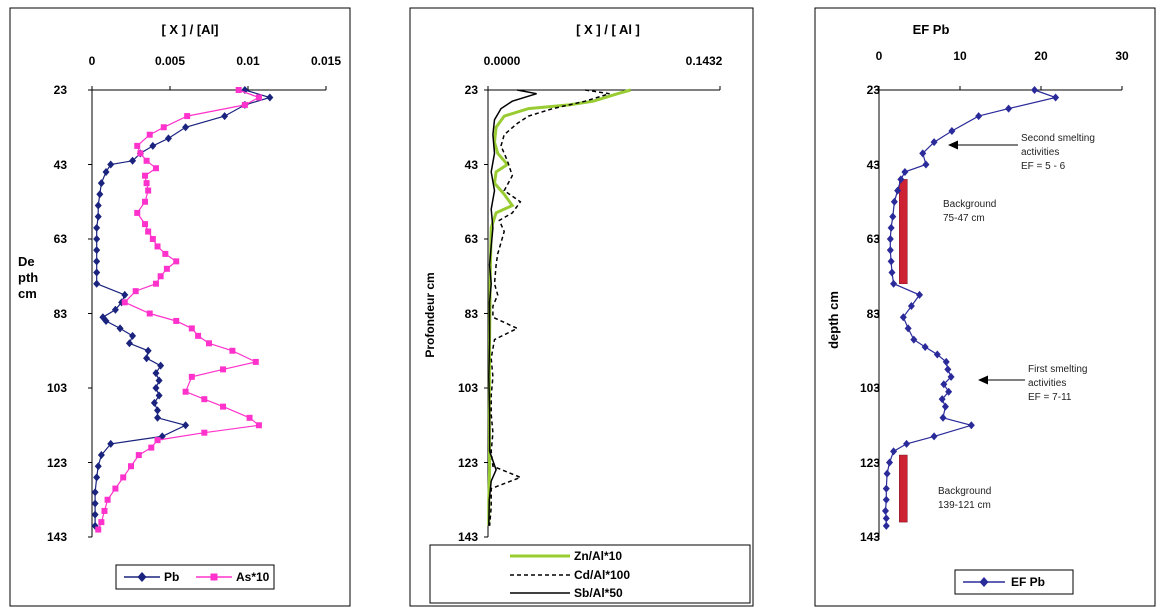 Image resolution: width=1161 pixels, height=608 pixels. I want to click on annotation-line: First smelting, so click(1057, 369).